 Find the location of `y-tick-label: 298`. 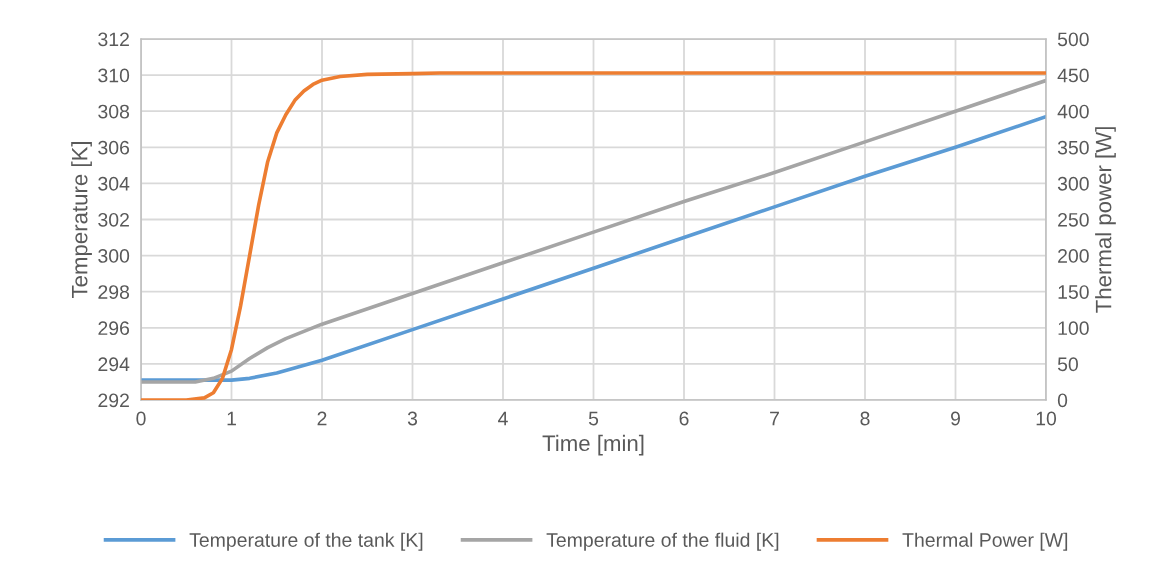

y-tick-label: 298 is located at coordinates (114, 292).